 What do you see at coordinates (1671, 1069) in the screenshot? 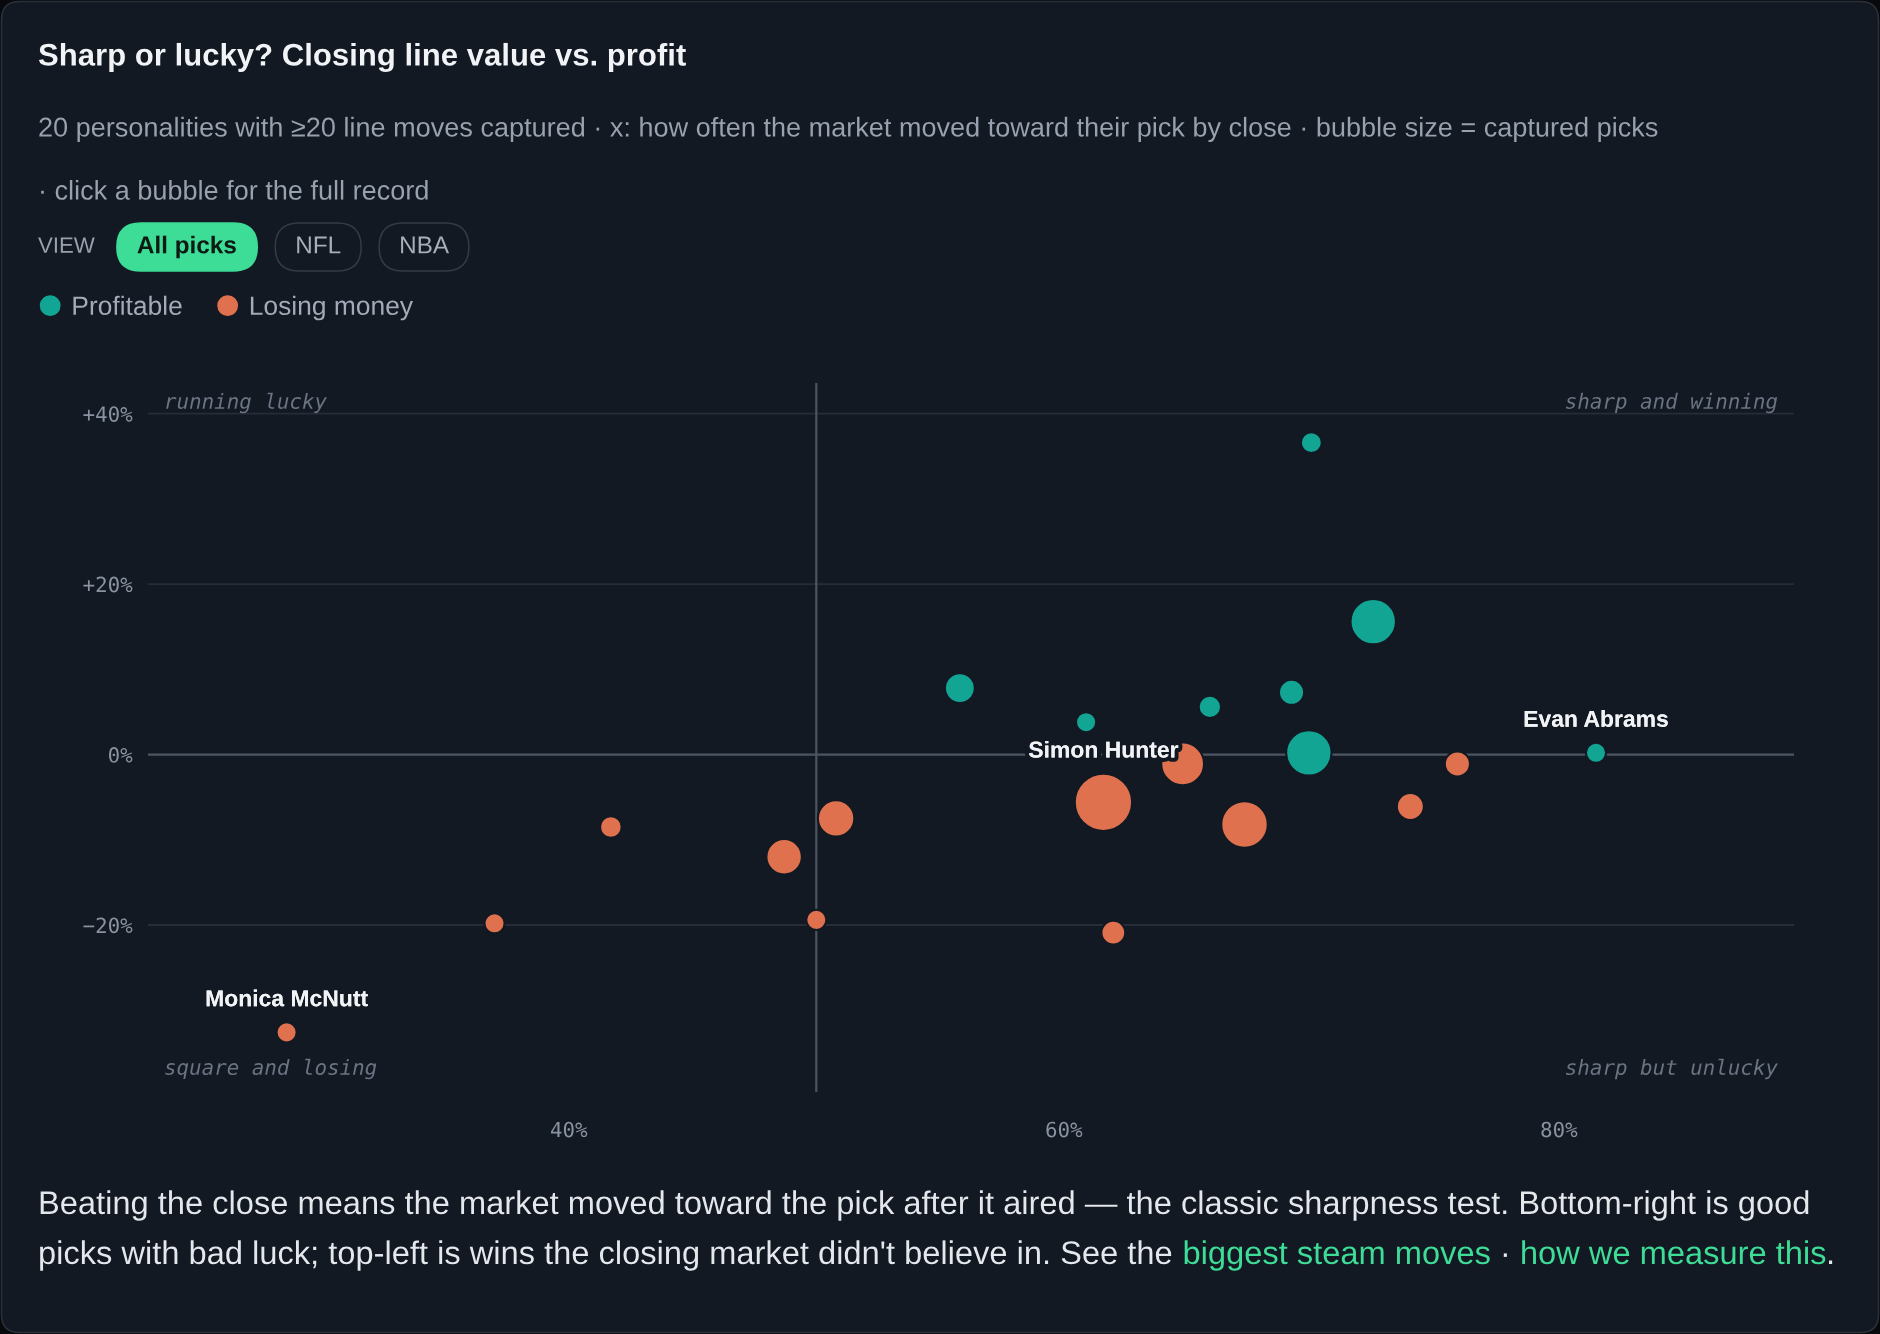
I see `annotation: sharp but unlucky` at bounding box center [1671, 1069].